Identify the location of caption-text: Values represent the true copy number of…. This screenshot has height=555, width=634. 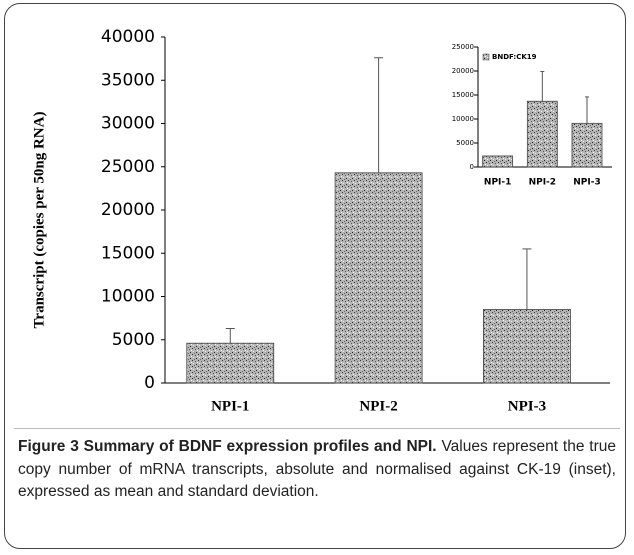
(317, 469).